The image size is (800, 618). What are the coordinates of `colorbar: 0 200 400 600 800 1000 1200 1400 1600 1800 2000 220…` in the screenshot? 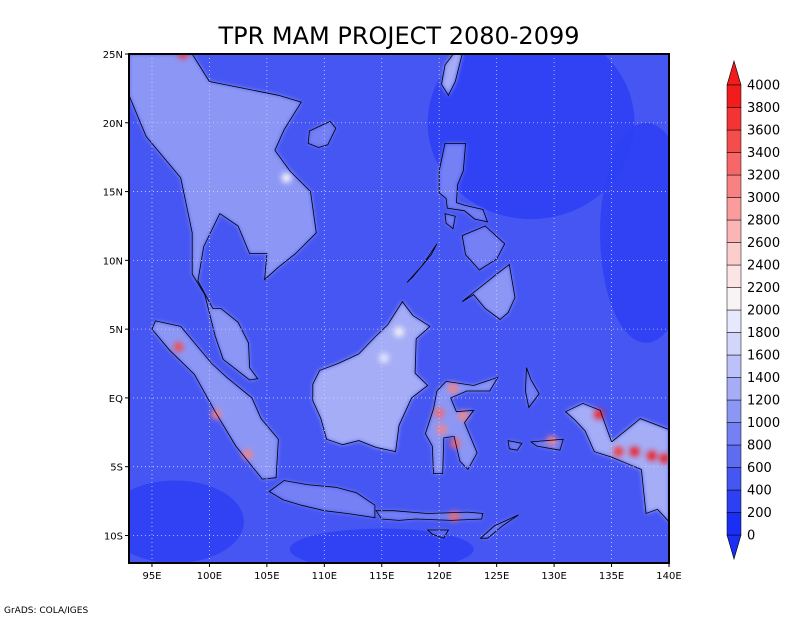 It's located at (753, 310).